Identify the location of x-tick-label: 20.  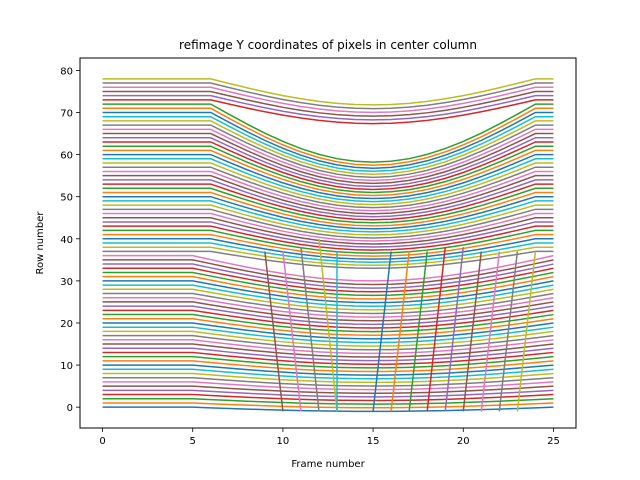
(463, 441).